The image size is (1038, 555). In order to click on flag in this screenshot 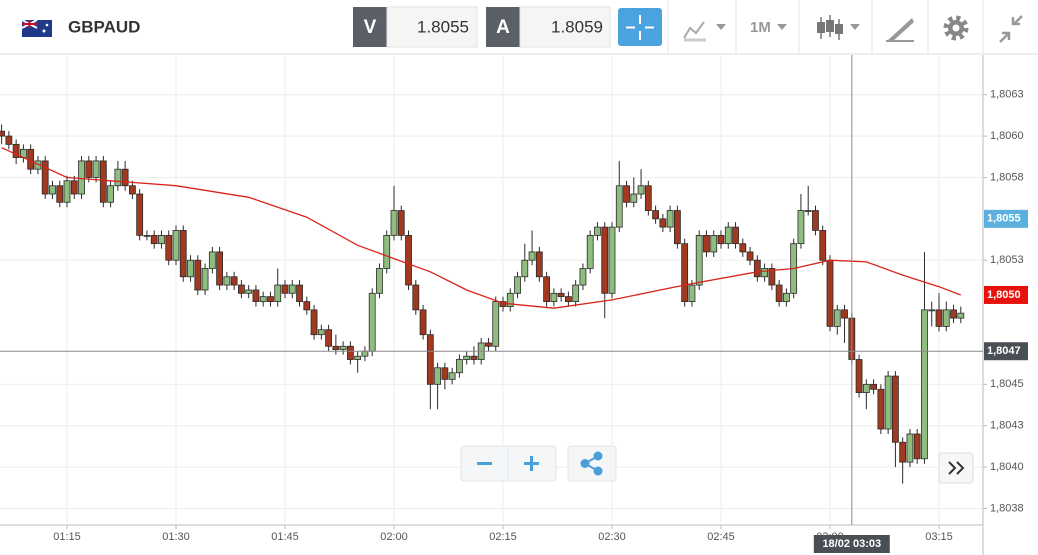, I will do `click(36, 28)`.